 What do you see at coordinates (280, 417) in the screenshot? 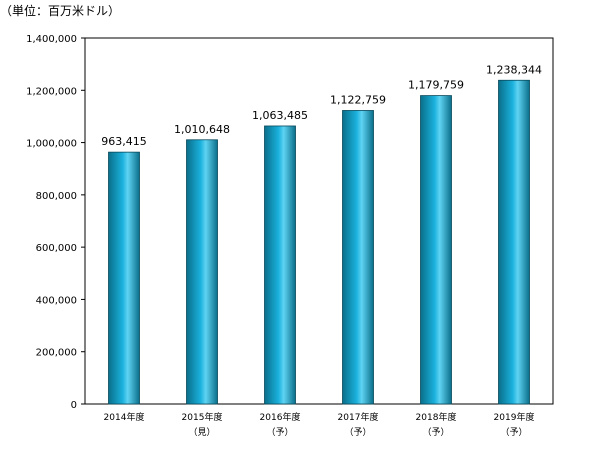
I see `x-tick-label: 2016年度` at bounding box center [280, 417].